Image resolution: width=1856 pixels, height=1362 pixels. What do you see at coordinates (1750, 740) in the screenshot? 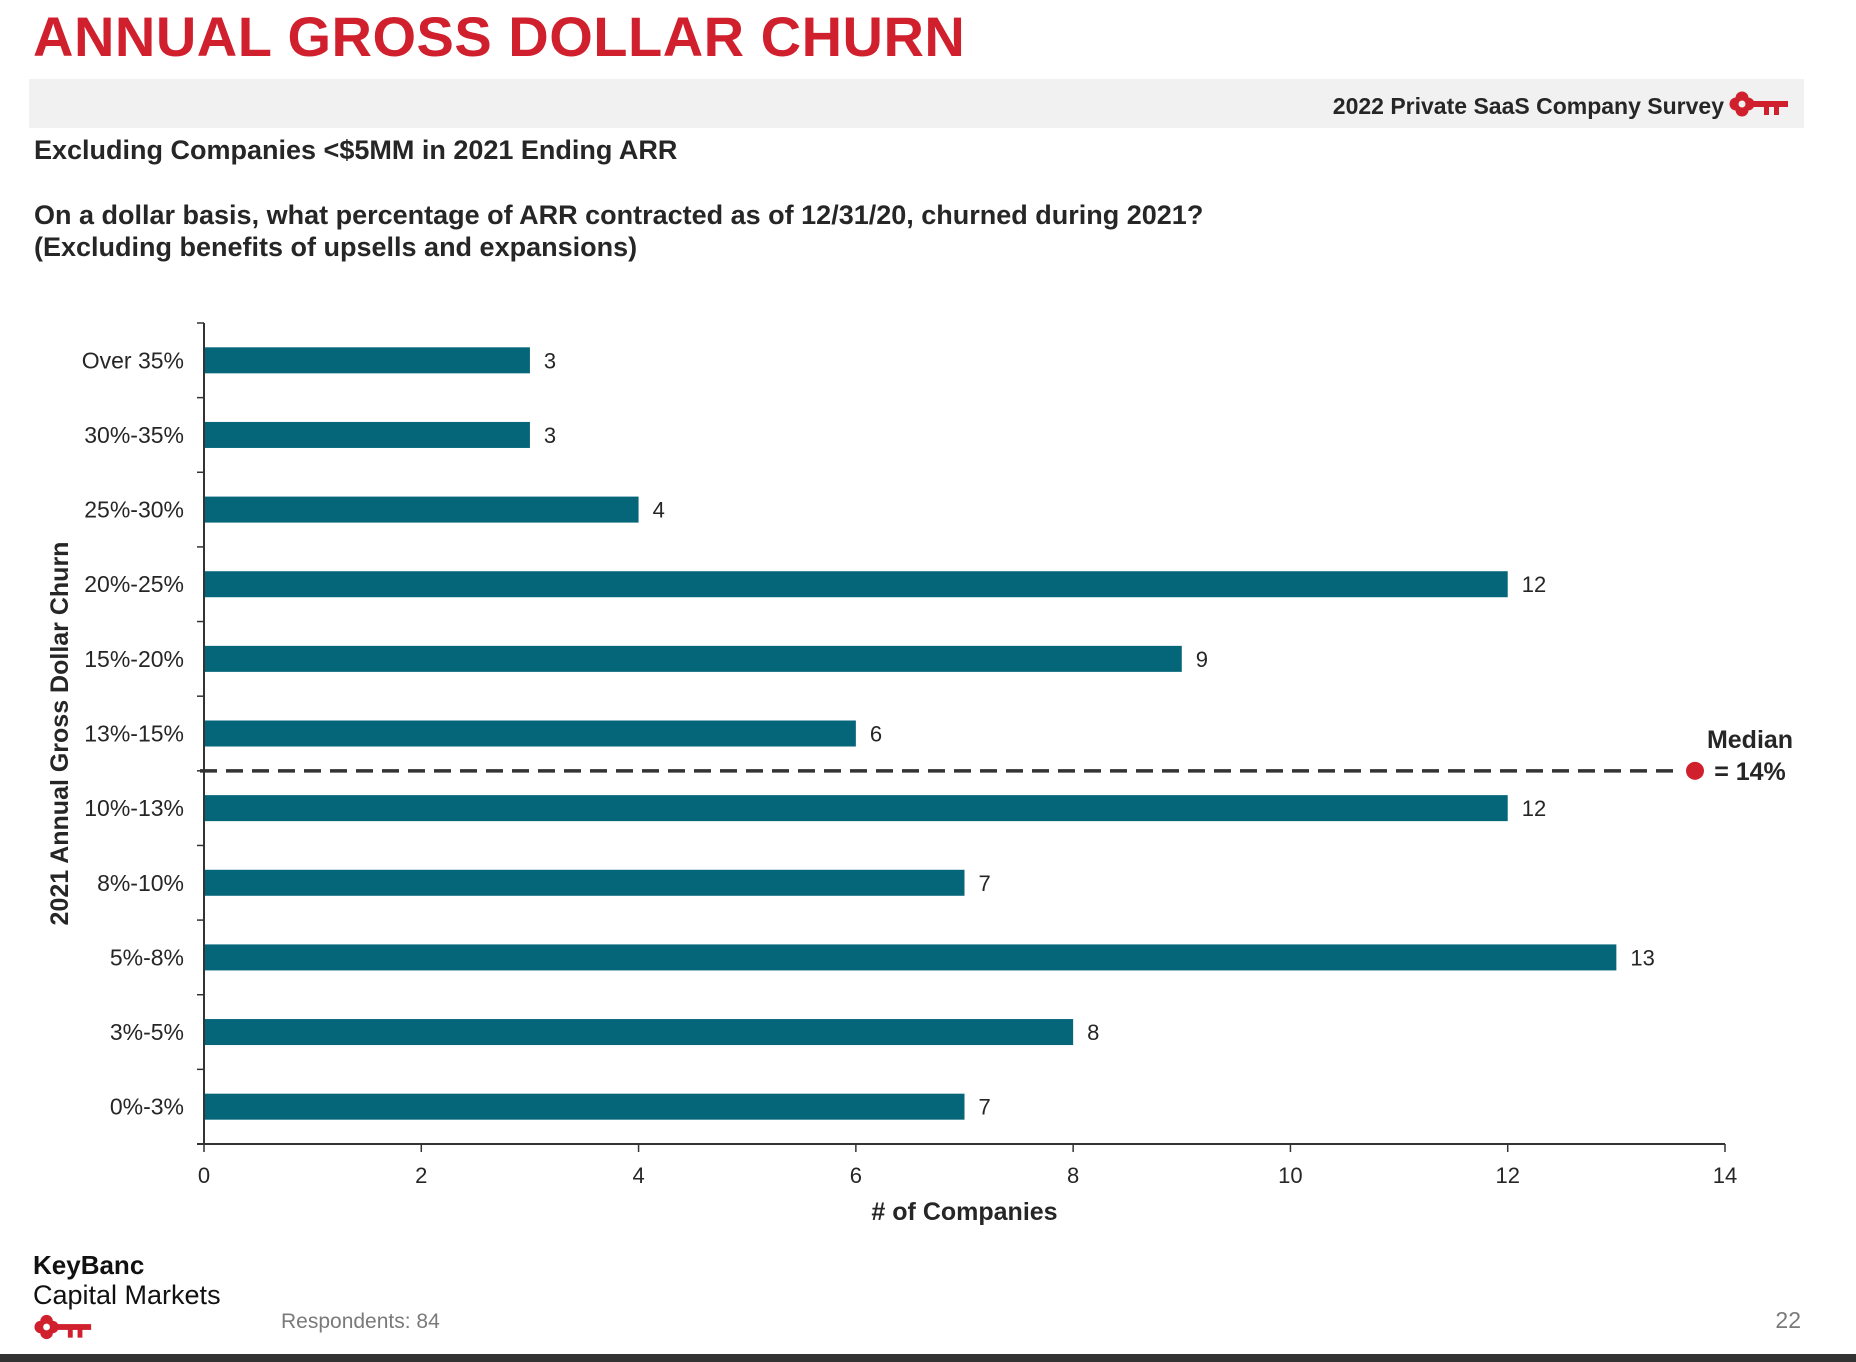
I see `median-label: Median` at bounding box center [1750, 740].